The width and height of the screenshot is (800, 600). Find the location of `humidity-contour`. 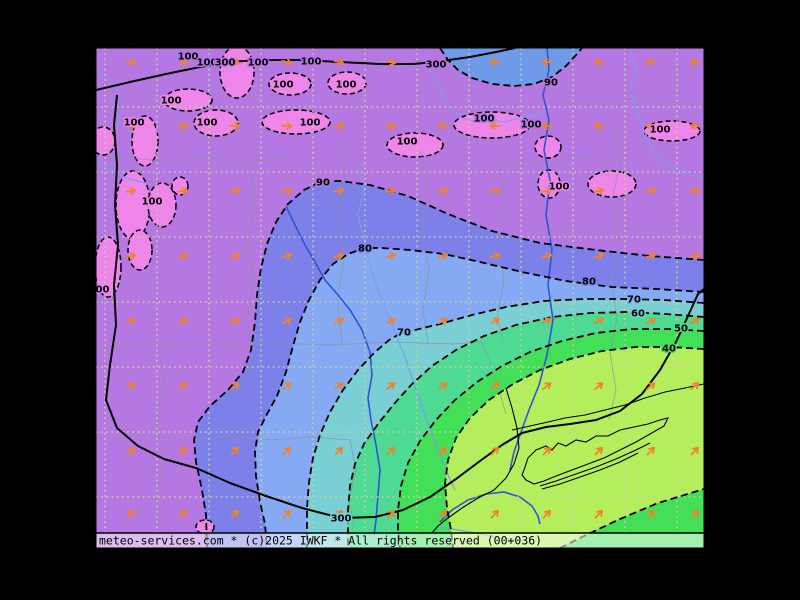

humidity-contour is located at coordinates (574, 447).